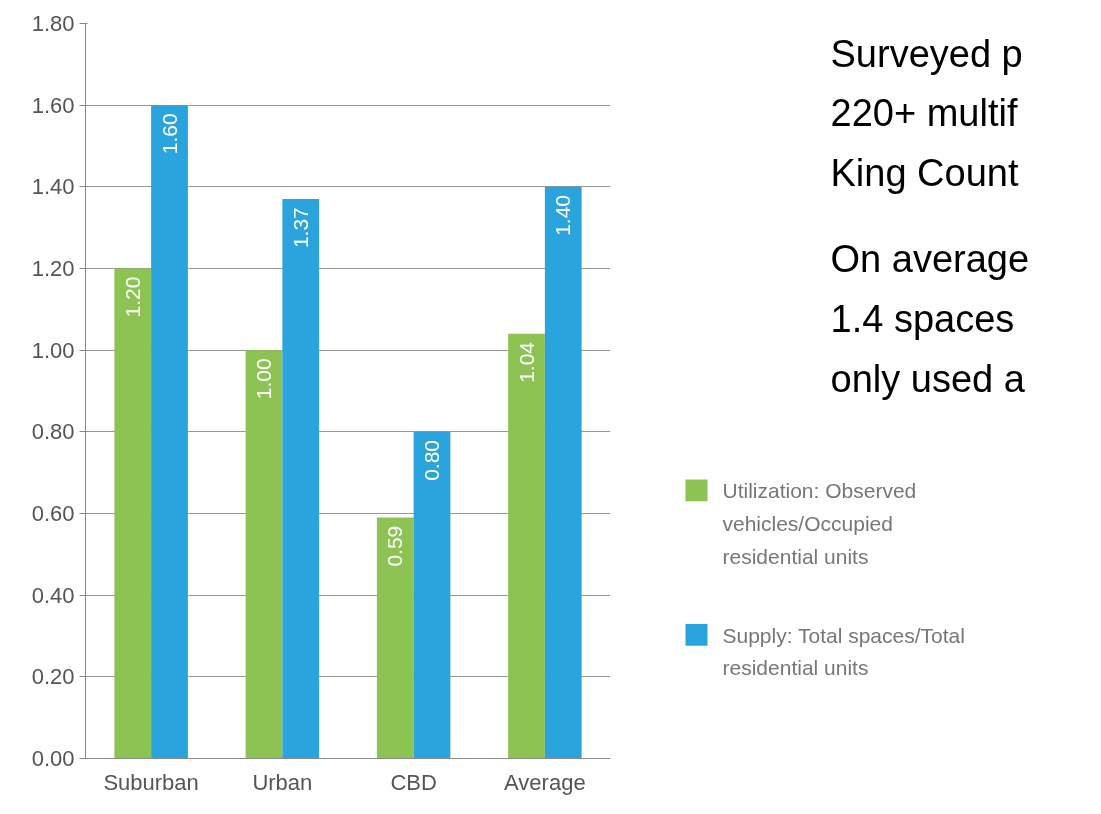 This screenshot has height=814, width=1101. What do you see at coordinates (132, 297) in the screenshot?
I see `data-label: 1.20` at bounding box center [132, 297].